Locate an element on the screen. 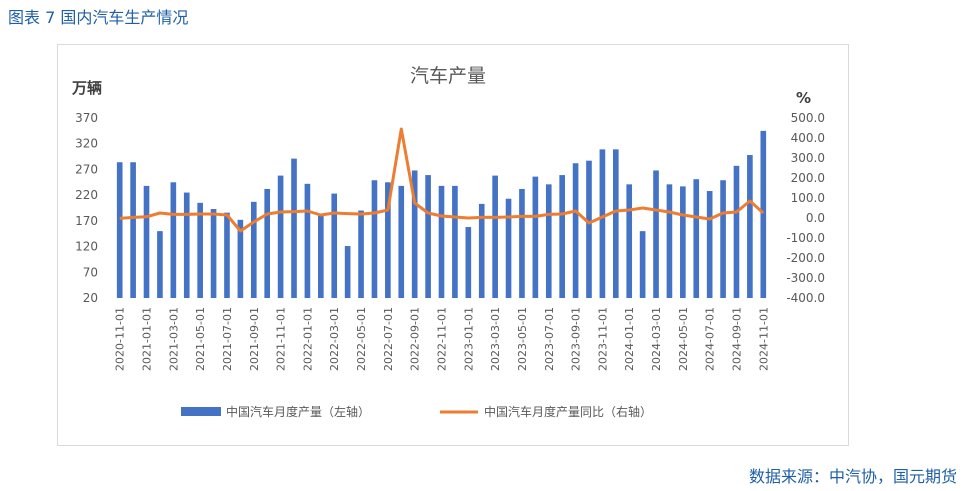 The width and height of the screenshot is (971, 491). x-tick-label: 2021-03-01 is located at coordinates (173, 339).